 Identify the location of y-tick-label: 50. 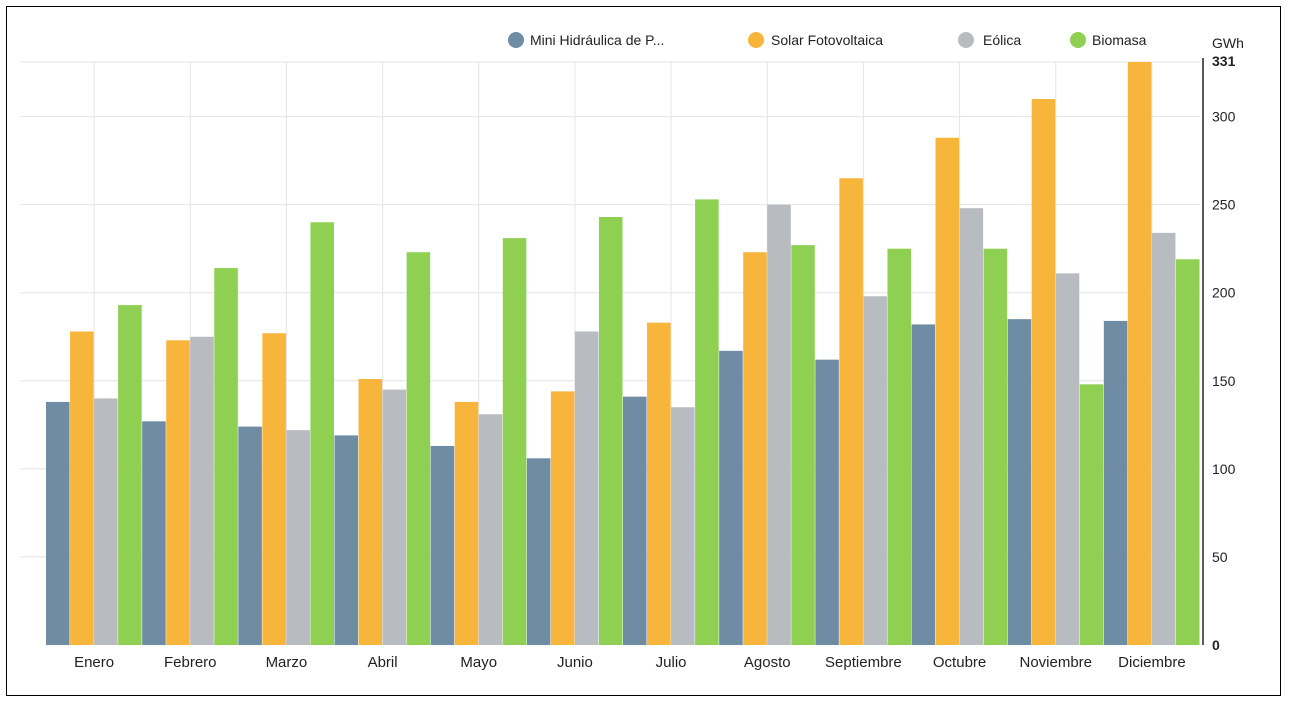
(1220, 557).